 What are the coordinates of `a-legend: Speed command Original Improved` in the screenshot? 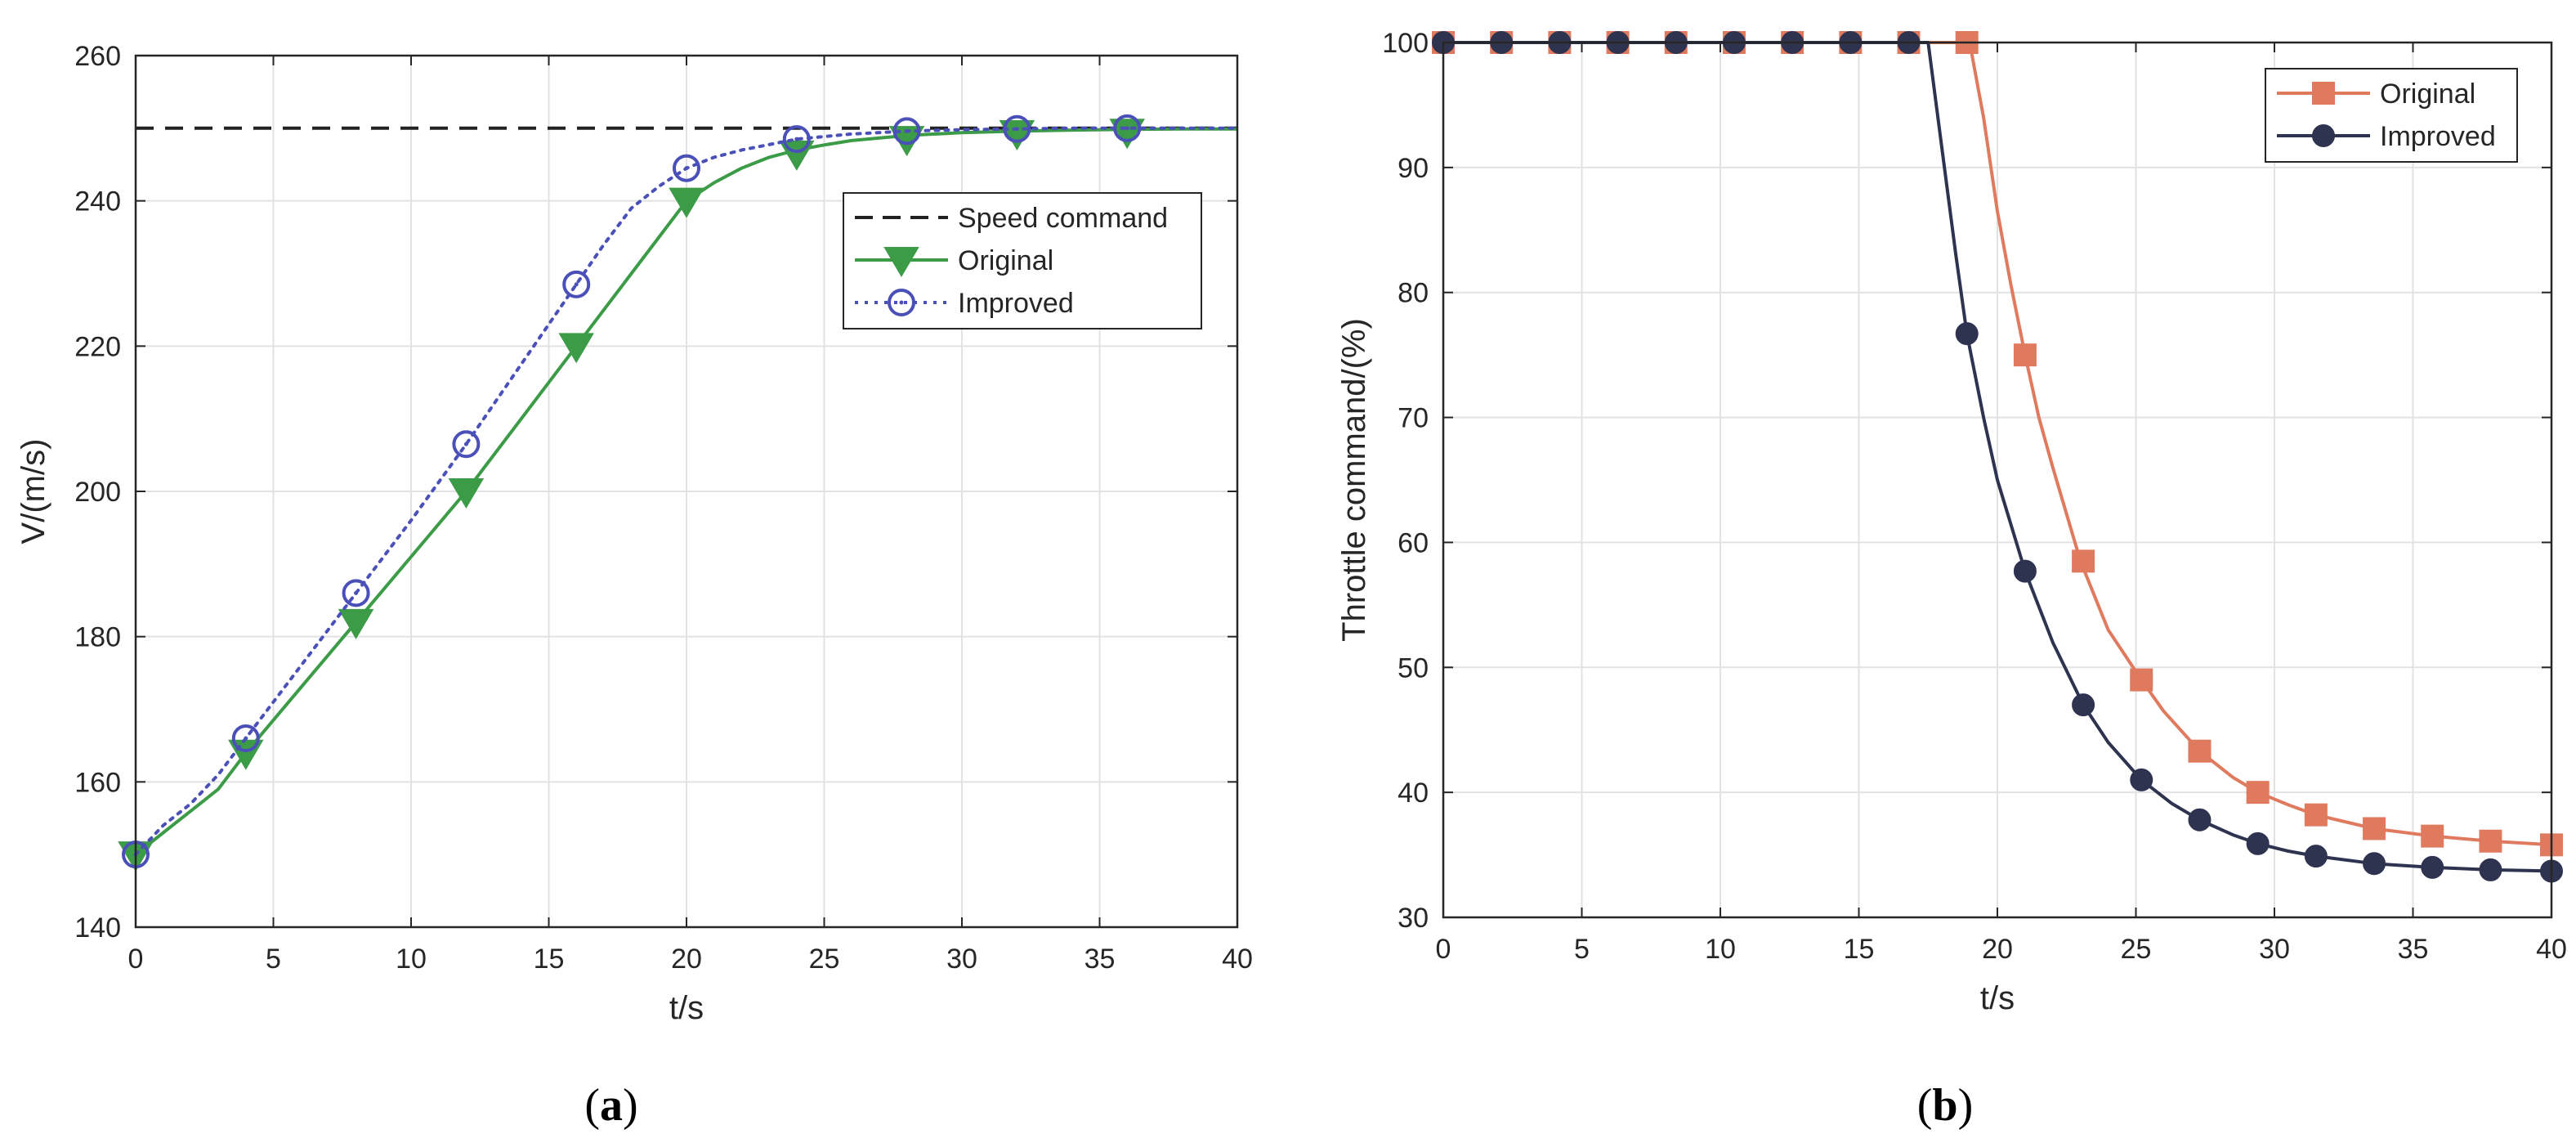 It's located at (1022, 260).